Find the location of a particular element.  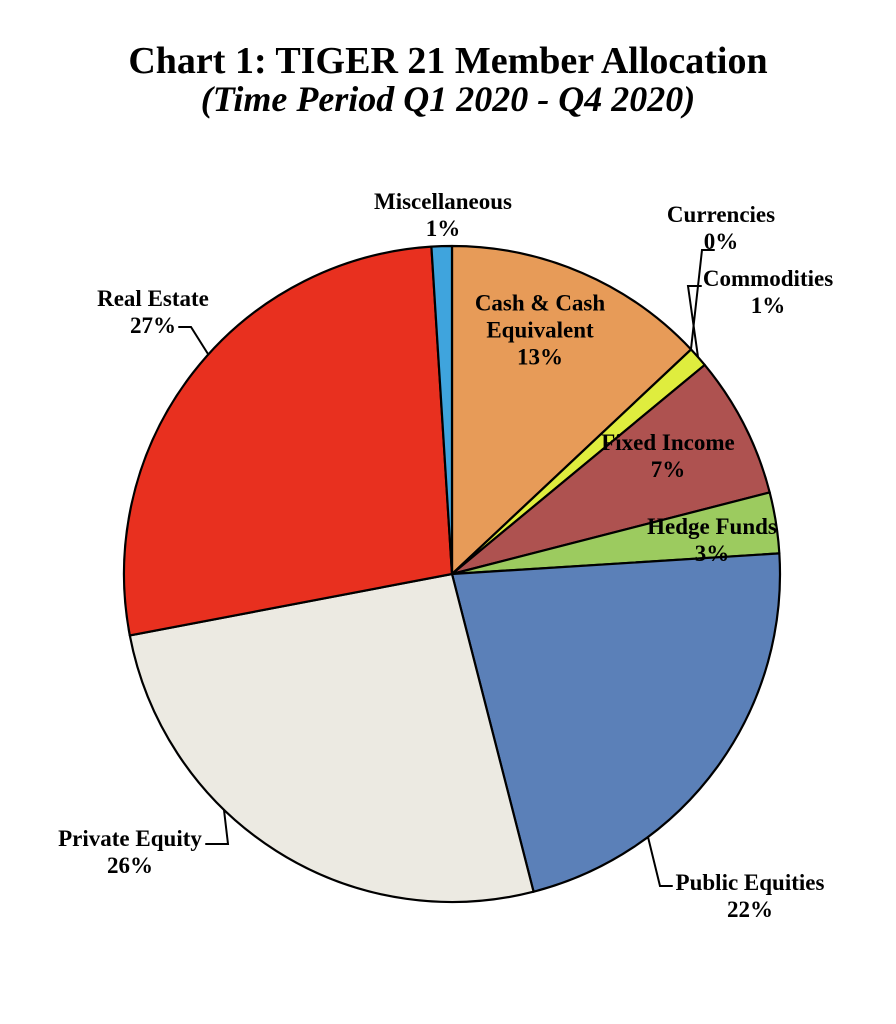

pie-slice-public-equities is located at coordinates (616, 722).